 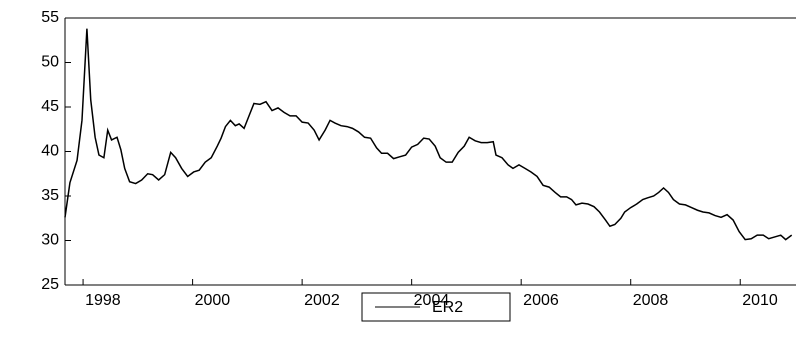 I want to click on y-tick-label: 30, so click(x=50, y=240).